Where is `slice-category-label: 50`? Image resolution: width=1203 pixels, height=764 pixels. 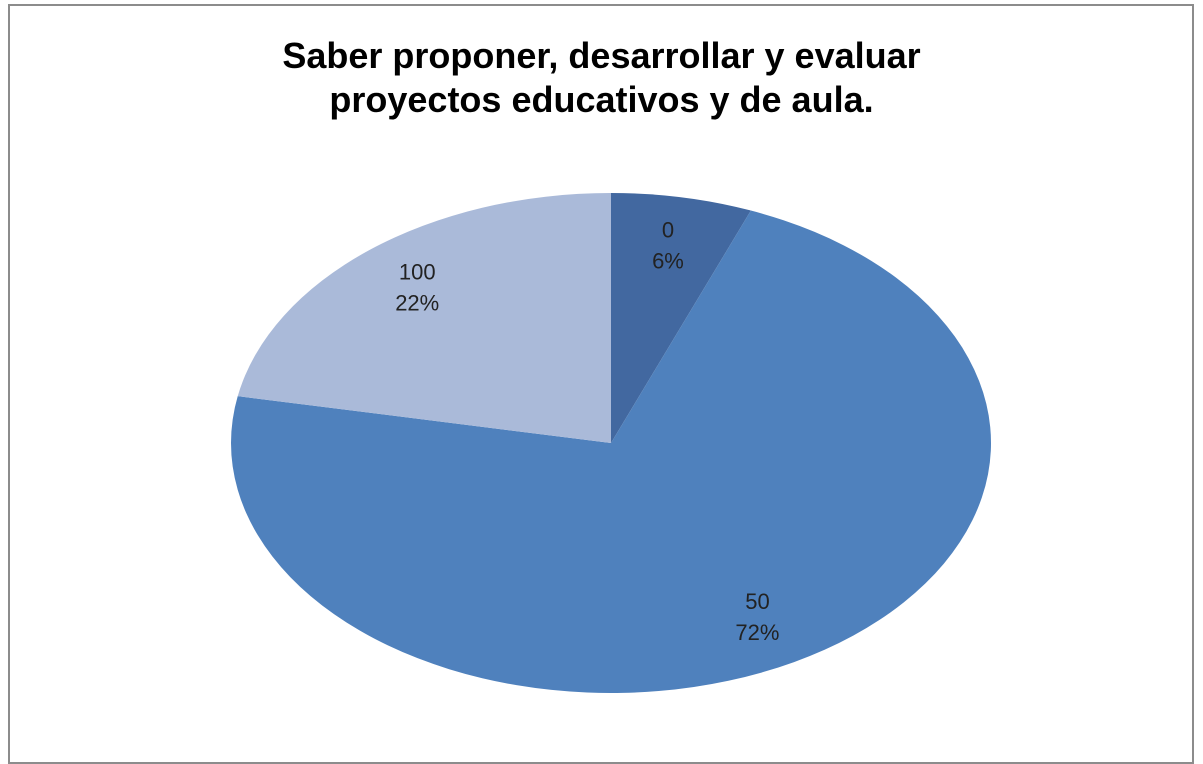
slice-category-label: 50 is located at coordinates (757, 601).